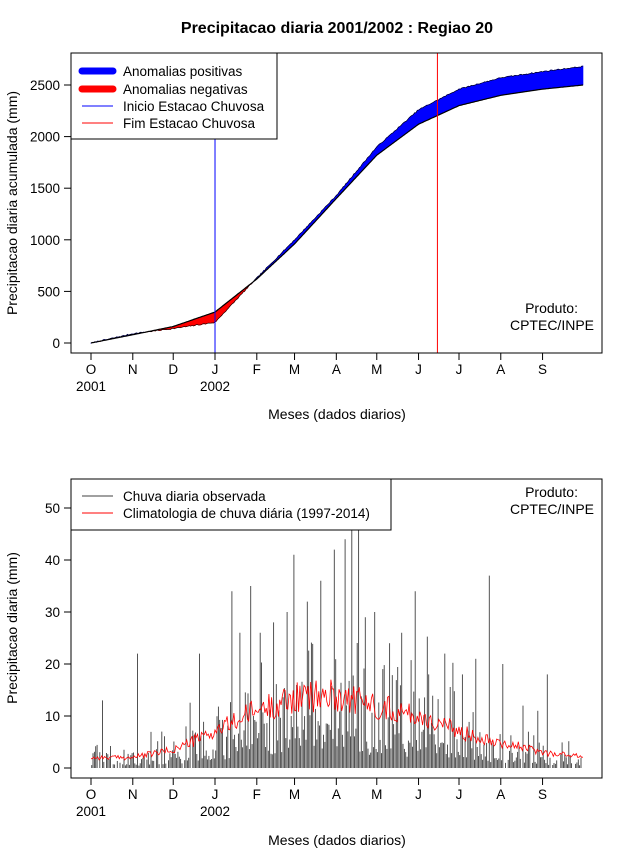  I want to click on y-tick-label: 10, so click(52, 716).